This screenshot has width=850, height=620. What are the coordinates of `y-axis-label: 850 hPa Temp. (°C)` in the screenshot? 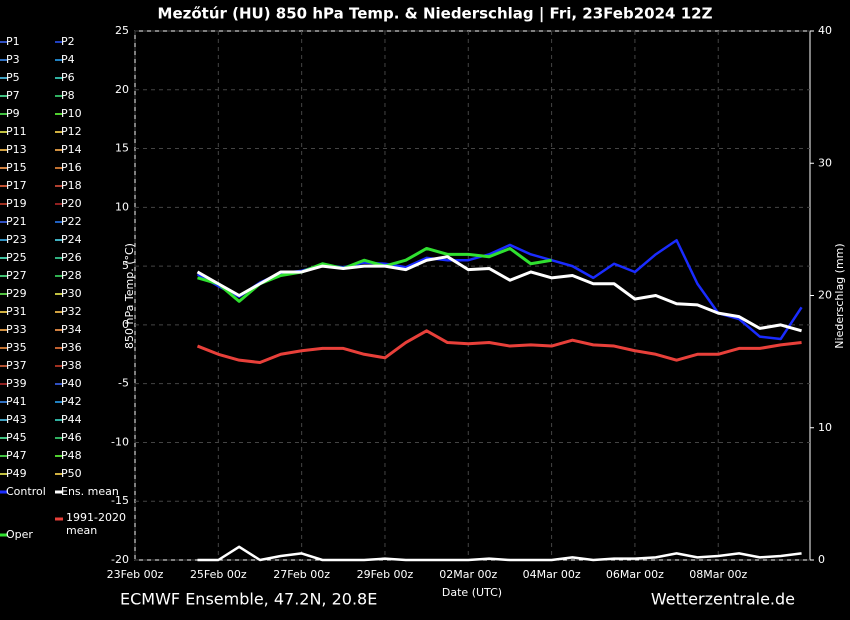 It's located at (129, 296).